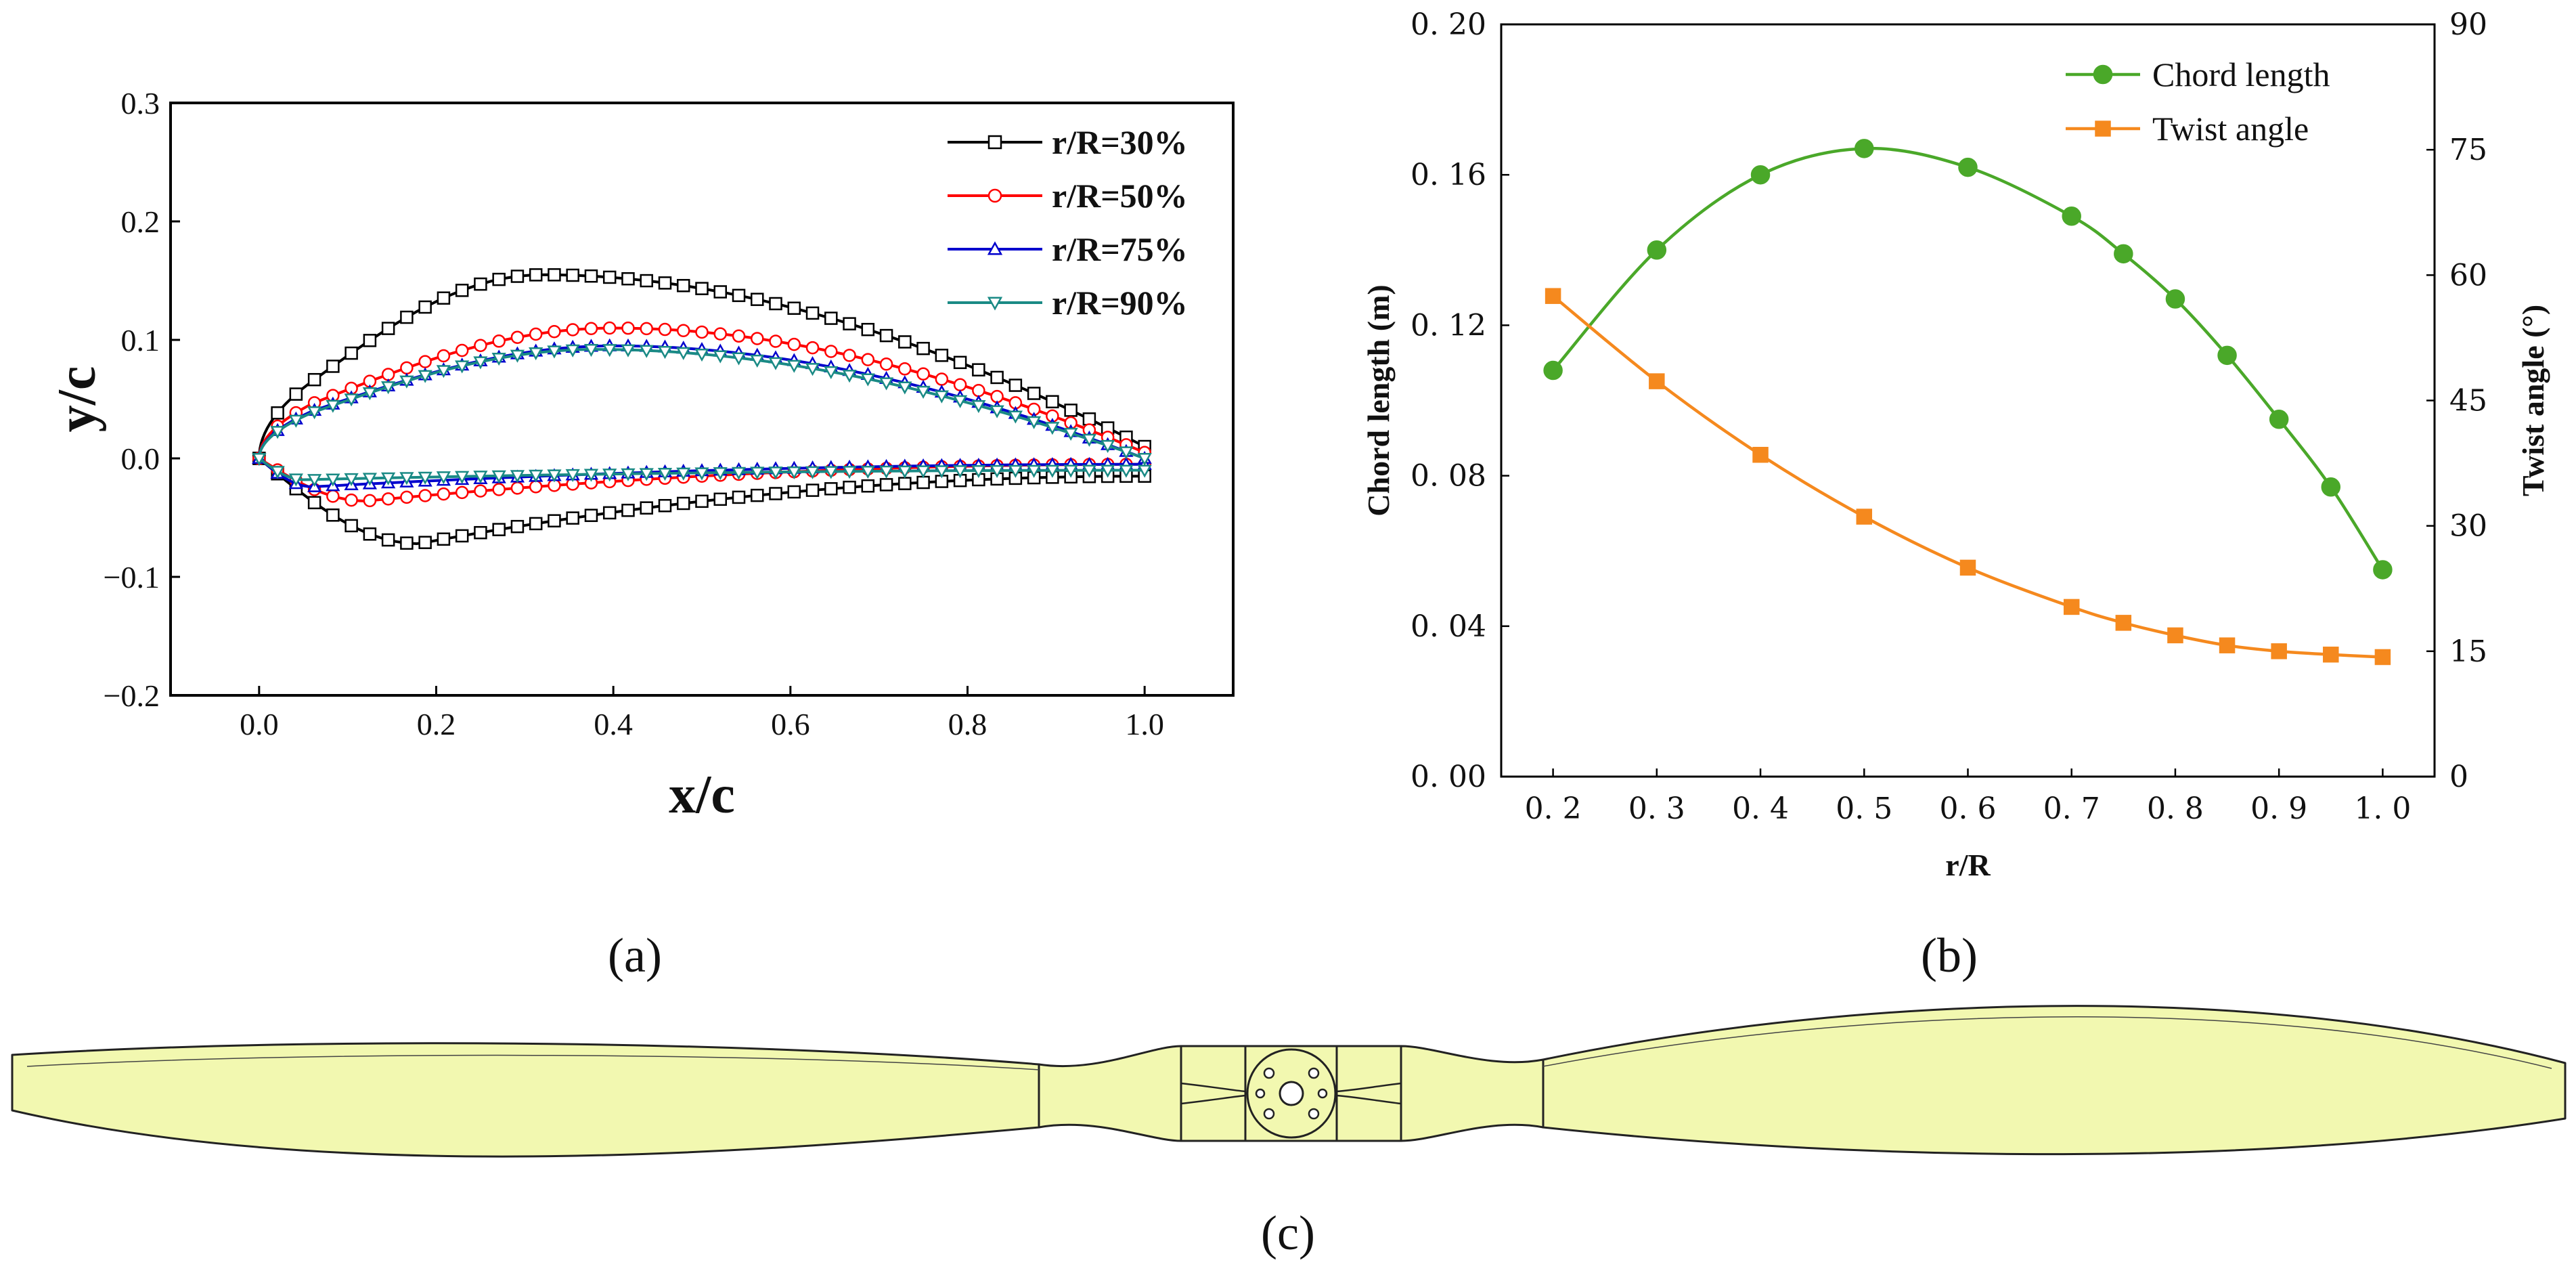  I want to click on x-tick-label-a: 0.2, so click(436, 724).